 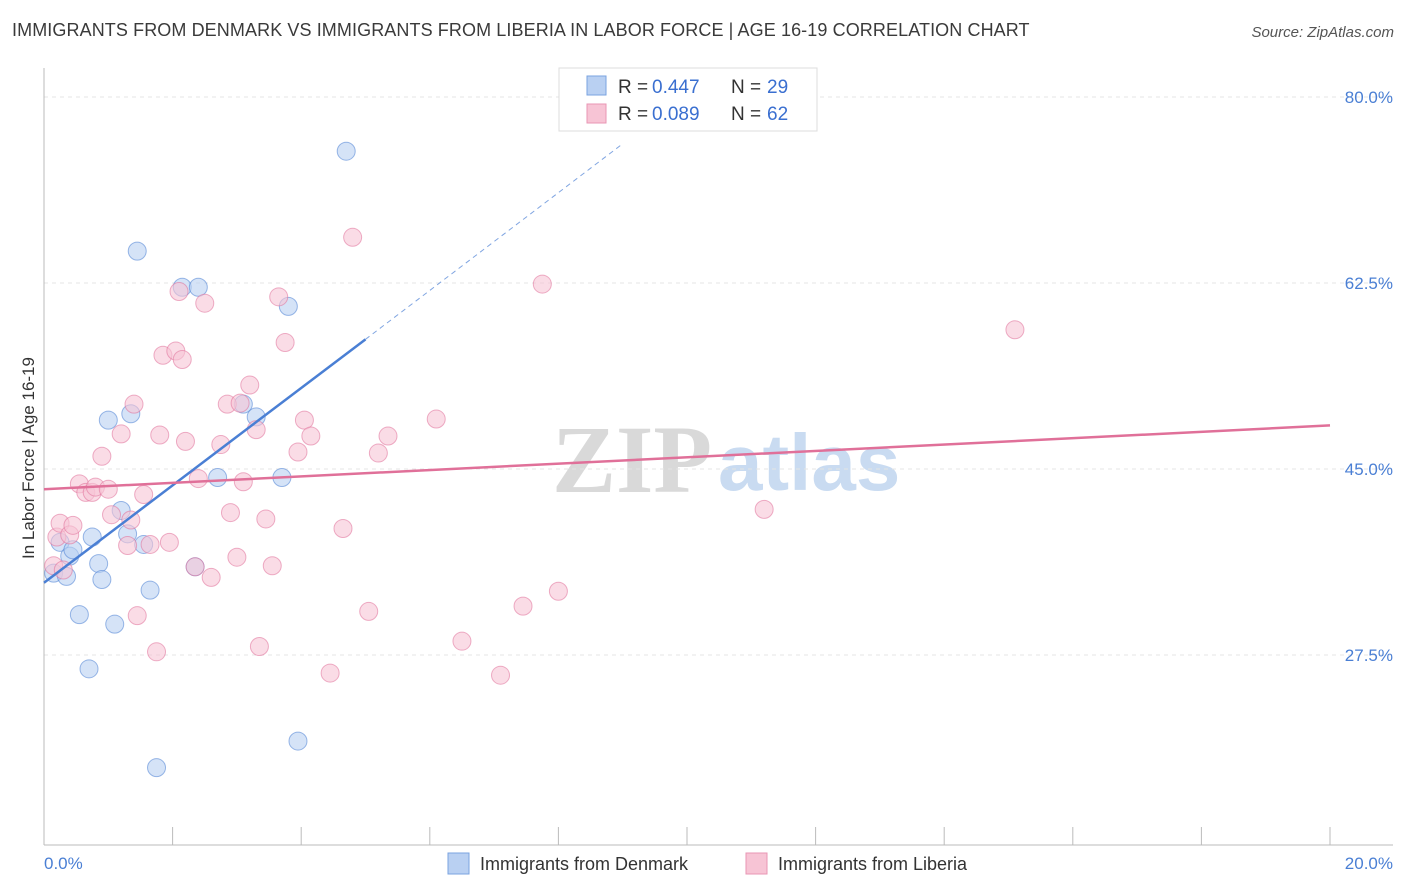 I want to click on series-legend-label-liberia: Immigrants from Liberia, so click(x=873, y=864).